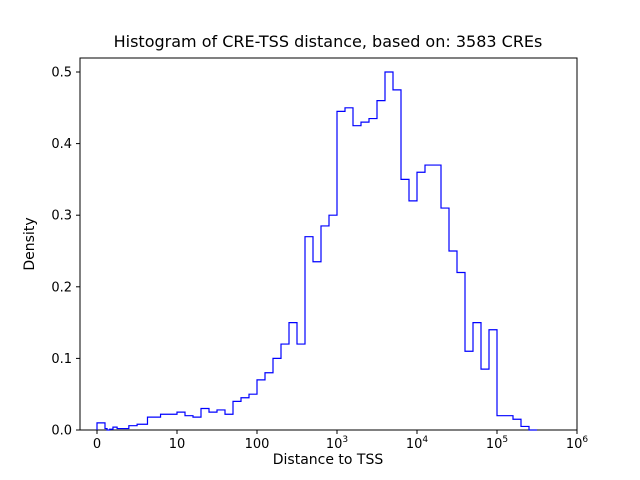 The height and width of the screenshot is (480, 640). Describe the element at coordinates (257, 444) in the screenshot. I see `x-tick-label: 100` at that location.